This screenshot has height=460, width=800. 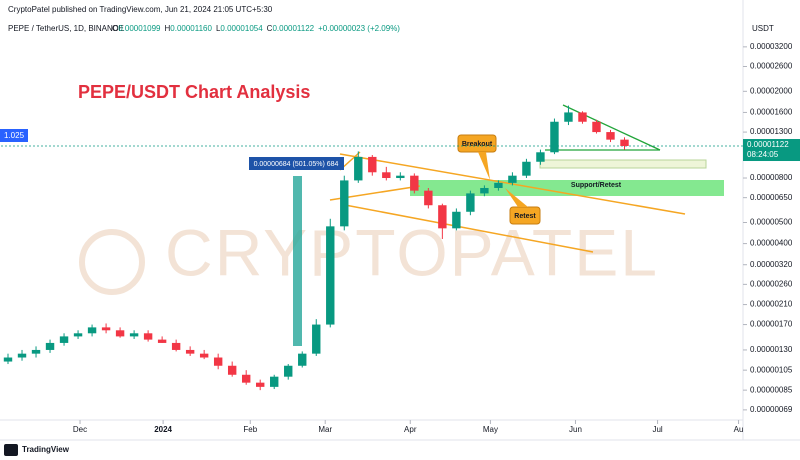 What do you see at coordinates (763, 154) in the screenshot?
I see `countdown: 08:24:05` at bounding box center [763, 154].